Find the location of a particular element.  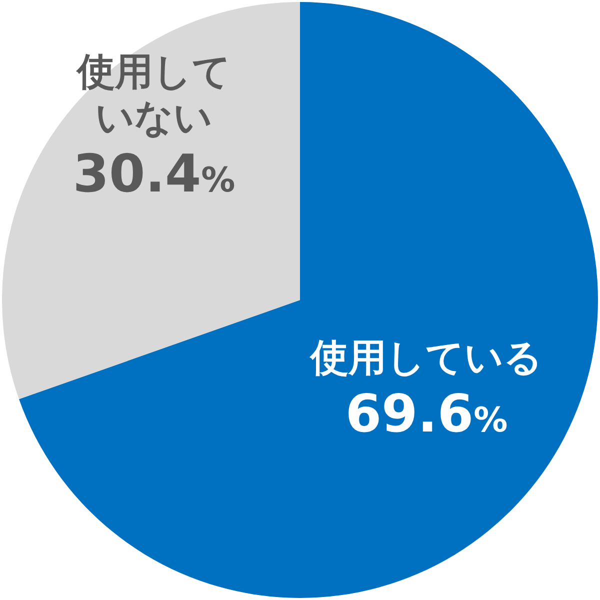

data-label: 69.6% is located at coordinates (426, 414).